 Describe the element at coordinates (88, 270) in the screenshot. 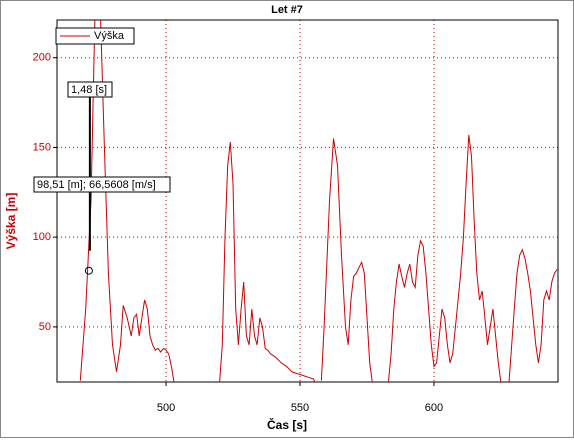

I see `cursor-marker` at that location.